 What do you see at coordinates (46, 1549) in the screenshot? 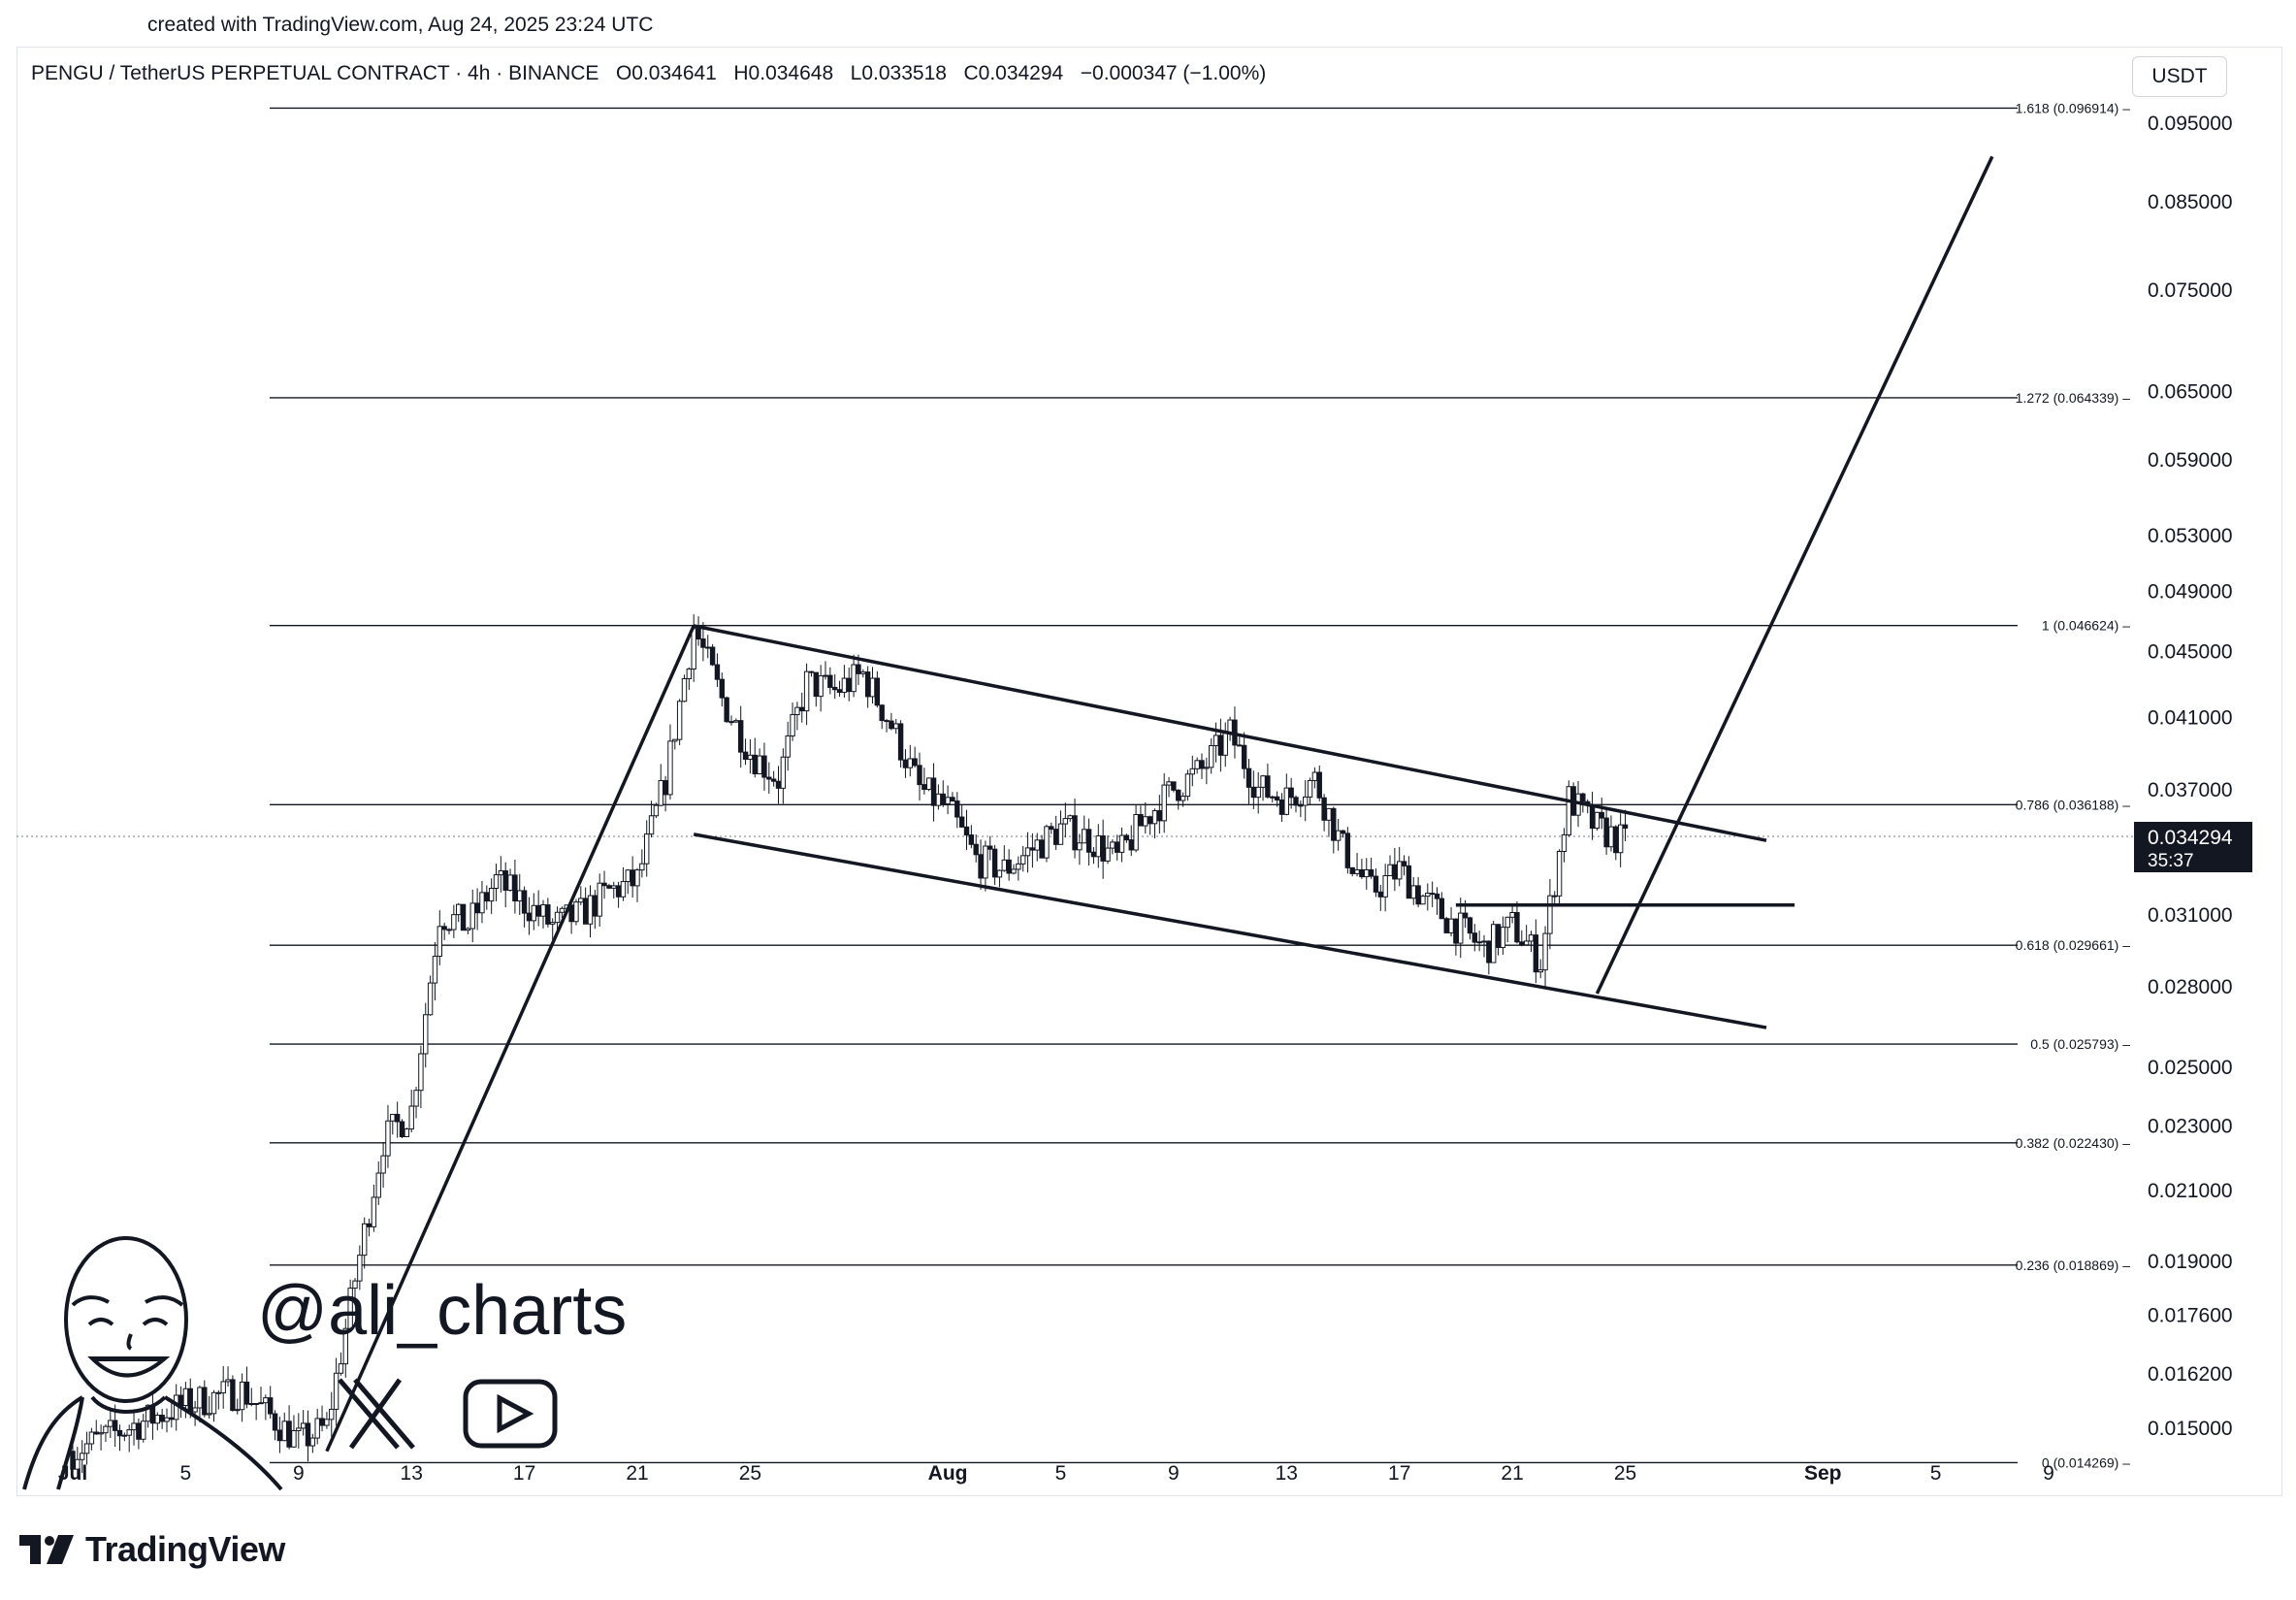
I see `tradingview-mark-icon` at bounding box center [46, 1549].